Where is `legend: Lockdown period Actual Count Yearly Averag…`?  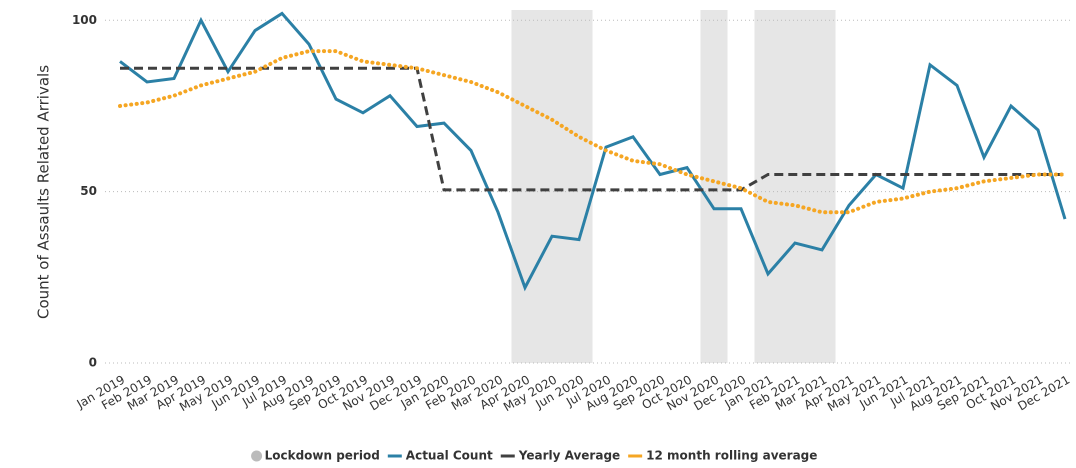
legend: Lockdown period Actual Count Yearly Averag… is located at coordinates (534, 456).